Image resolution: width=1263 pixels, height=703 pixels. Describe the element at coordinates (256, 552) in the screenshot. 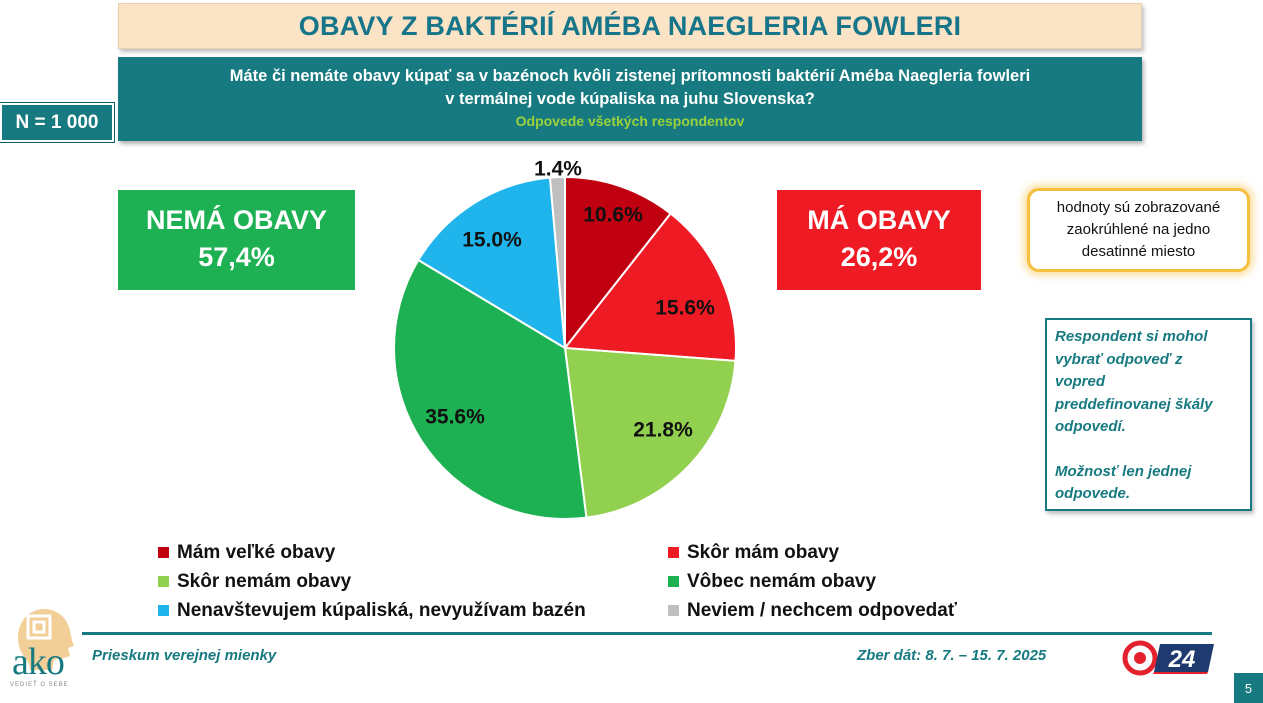

I see `legend-label: Mám veľké obavy` at that location.